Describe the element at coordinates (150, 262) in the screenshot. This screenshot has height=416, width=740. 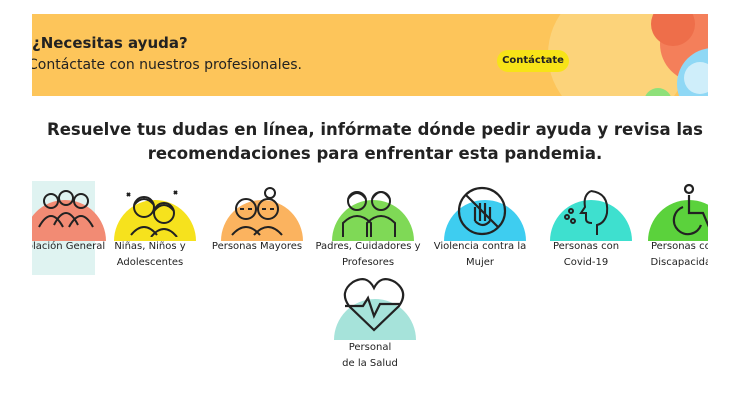
I see `category-label-line2: Adolescentes` at that location.